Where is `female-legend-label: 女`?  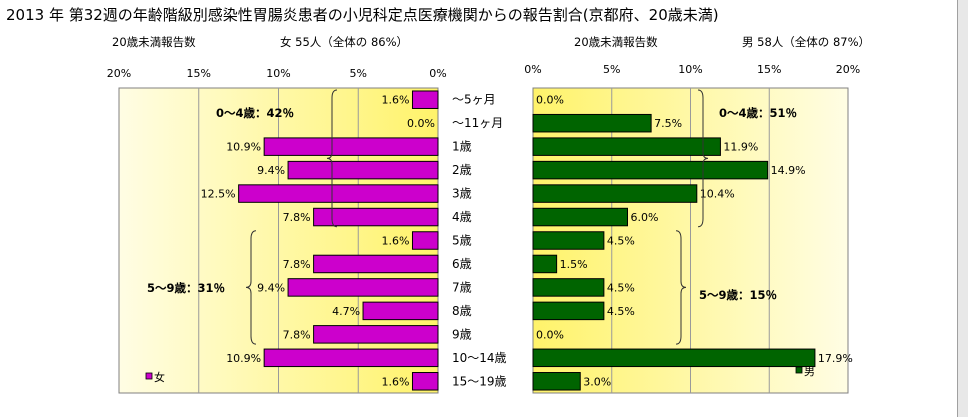 female-legend-label: 女 is located at coordinates (159, 377).